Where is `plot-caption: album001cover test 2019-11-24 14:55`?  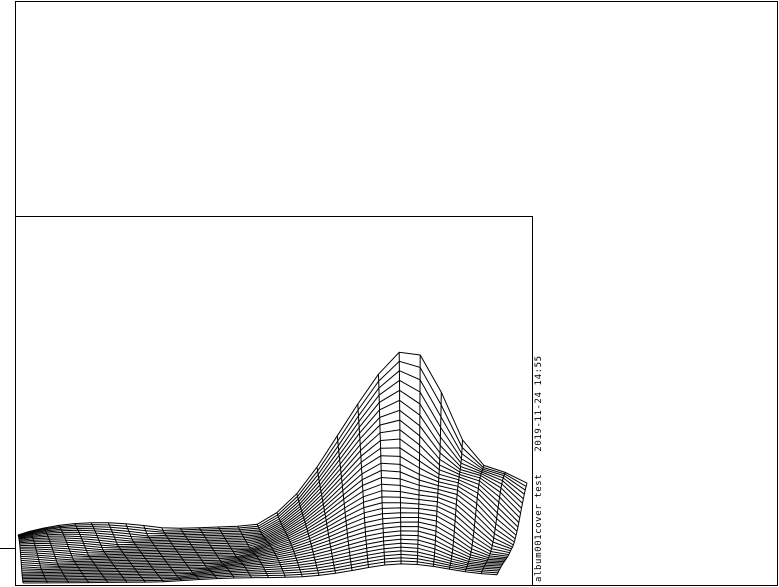 plot-caption: album001cover test 2019-11-24 14:55 is located at coordinates (539, 468).